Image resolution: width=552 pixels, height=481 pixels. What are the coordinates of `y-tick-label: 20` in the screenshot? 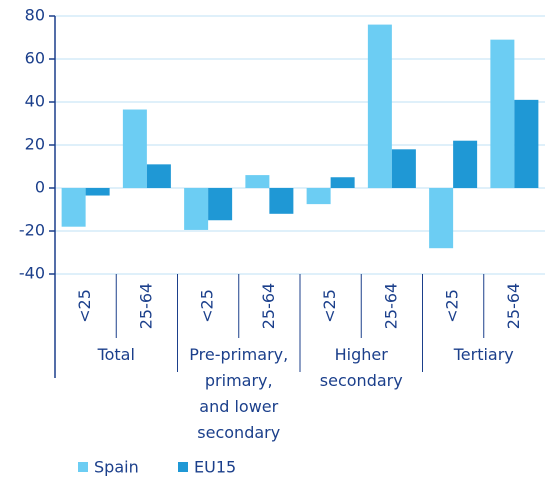 It's located at (35, 144).